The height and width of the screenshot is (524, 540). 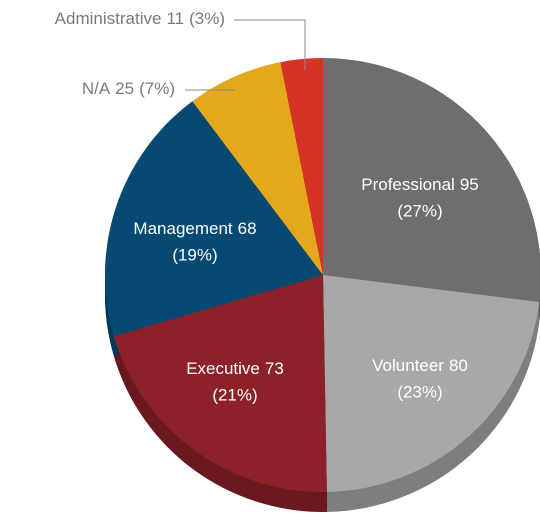 I want to click on category-name: Administrative, so click(x=108, y=18).